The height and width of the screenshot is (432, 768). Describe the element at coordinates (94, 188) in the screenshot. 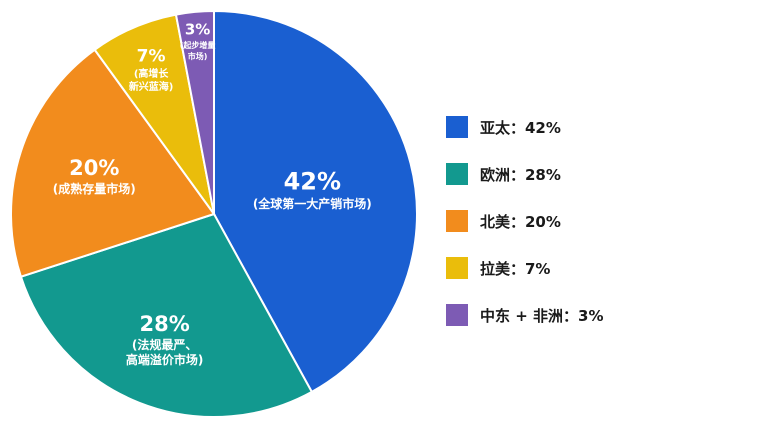

I see `slice-desc-label-north_america: (成熟存量市场)` at that location.